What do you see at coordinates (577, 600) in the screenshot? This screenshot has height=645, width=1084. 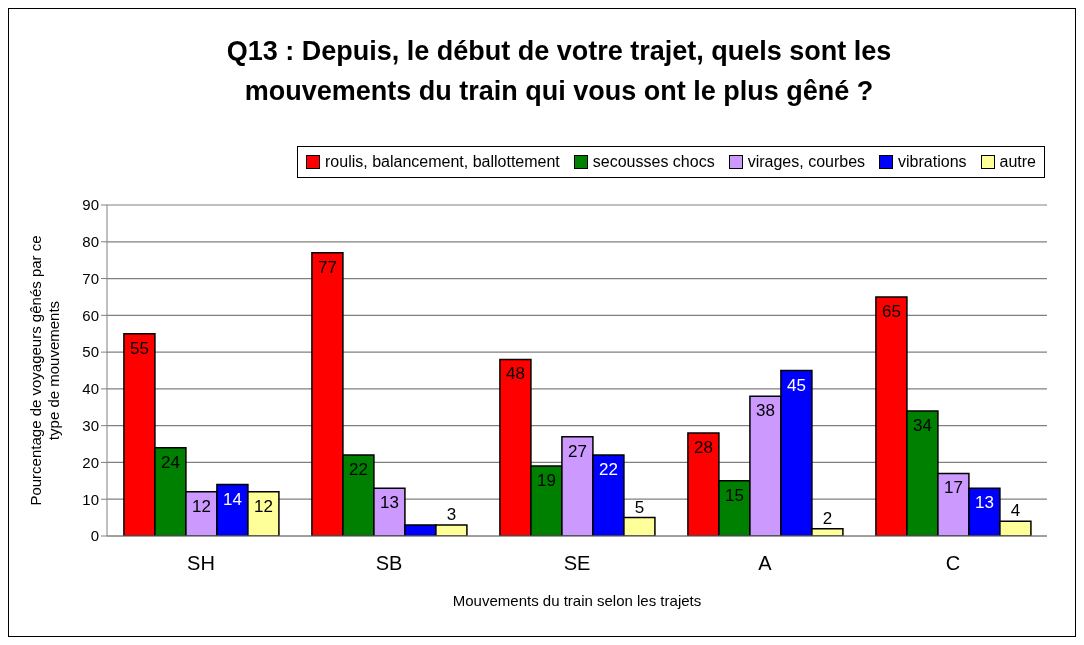 I see `x-axis-title: Mouvements du train selon les trajets` at bounding box center [577, 600].